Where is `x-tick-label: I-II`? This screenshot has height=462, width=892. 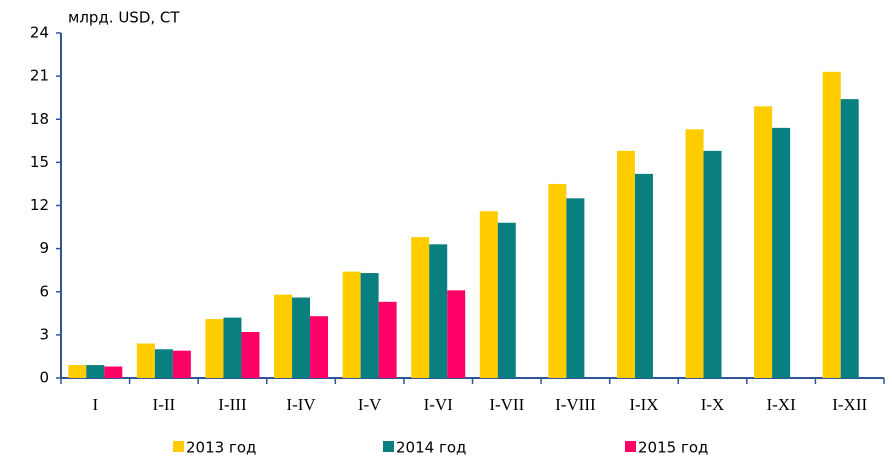 x-tick-label: I-II is located at coordinates (164, 404).